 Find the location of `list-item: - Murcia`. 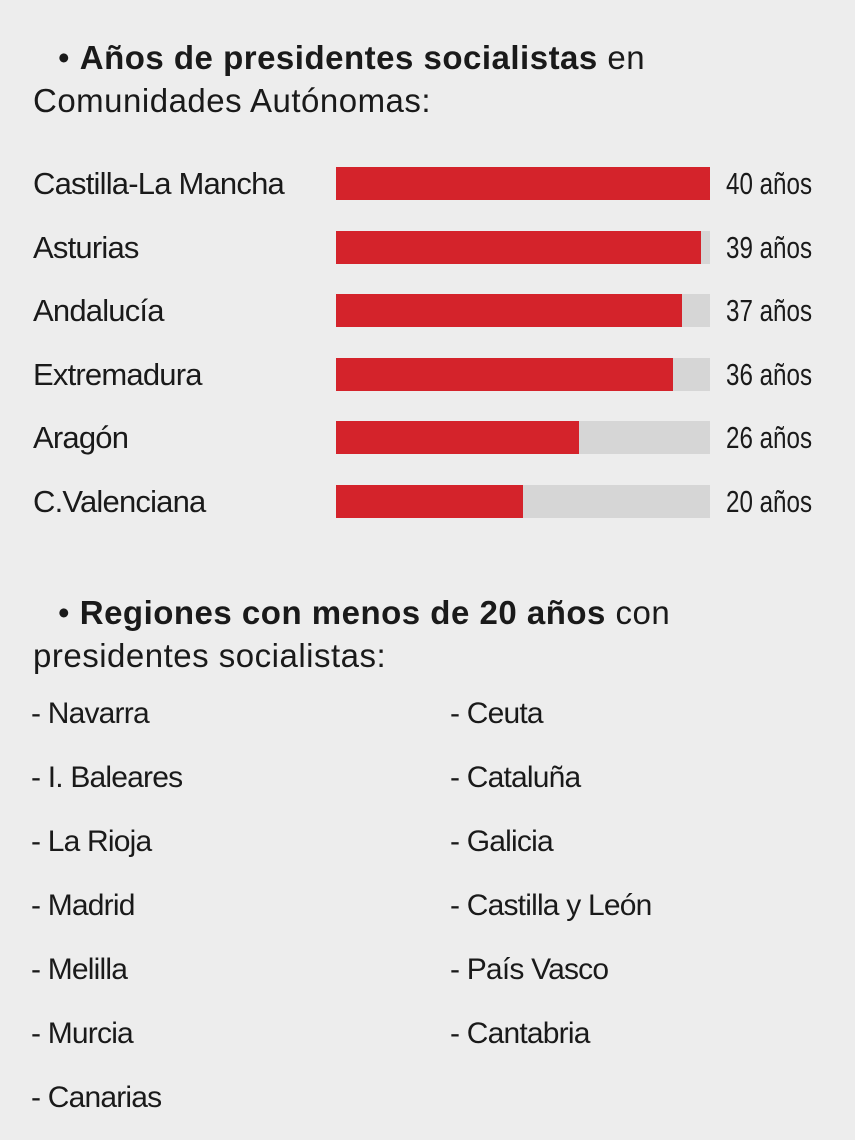

list-item: - Murcia is located at coordinates (82, 1033).